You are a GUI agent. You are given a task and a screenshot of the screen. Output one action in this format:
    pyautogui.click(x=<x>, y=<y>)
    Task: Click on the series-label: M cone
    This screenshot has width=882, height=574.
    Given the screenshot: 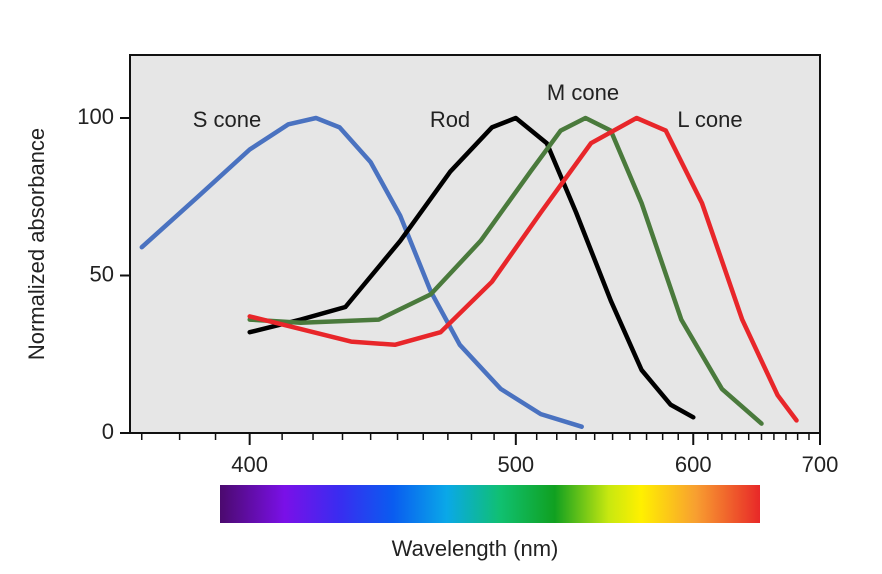 What is the action you would take?
    pyautogui.click(x=583, y=92)
    